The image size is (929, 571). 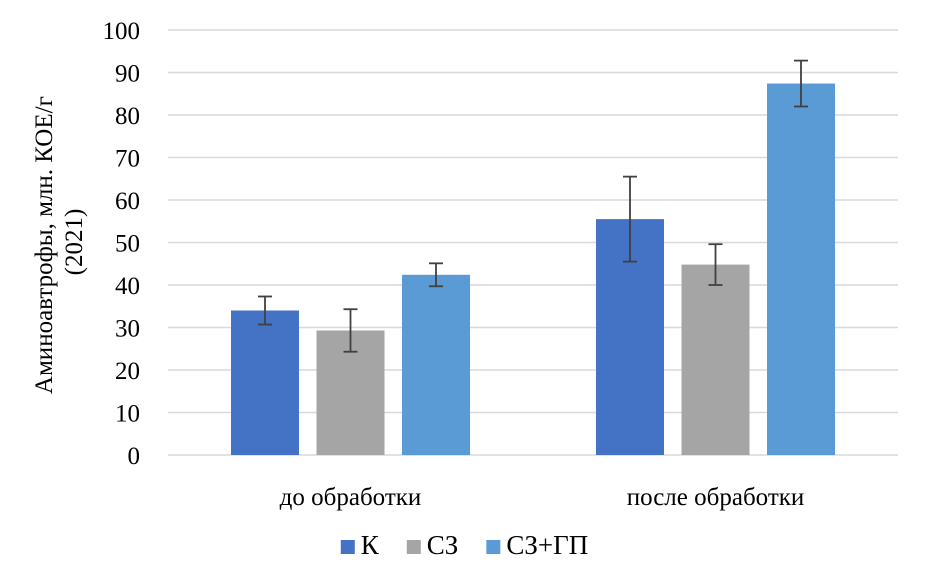 I want to click on y-tick-label-10: 10, so click(x=127, y=414).